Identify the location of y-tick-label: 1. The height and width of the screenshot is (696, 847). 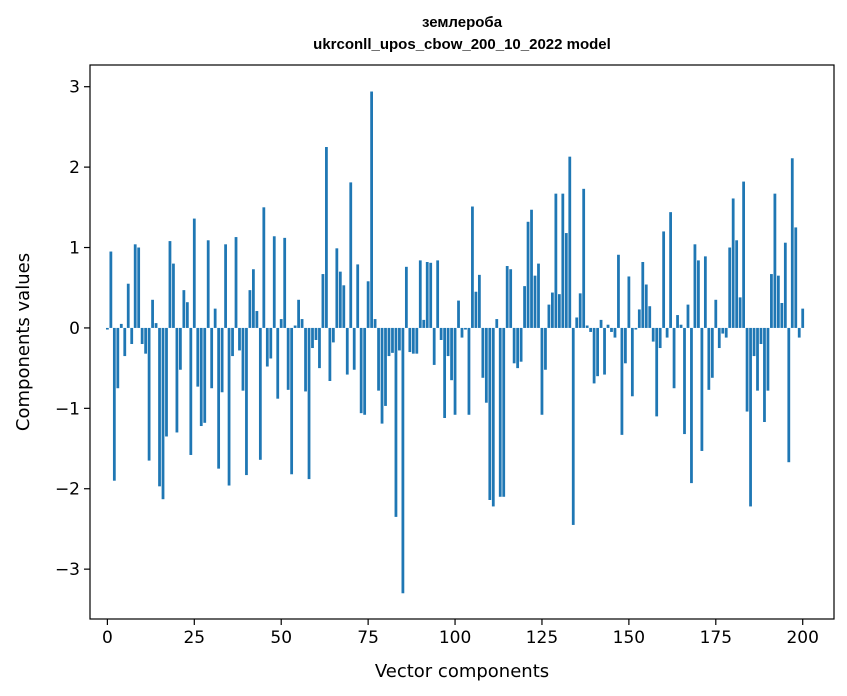
(74, 249).